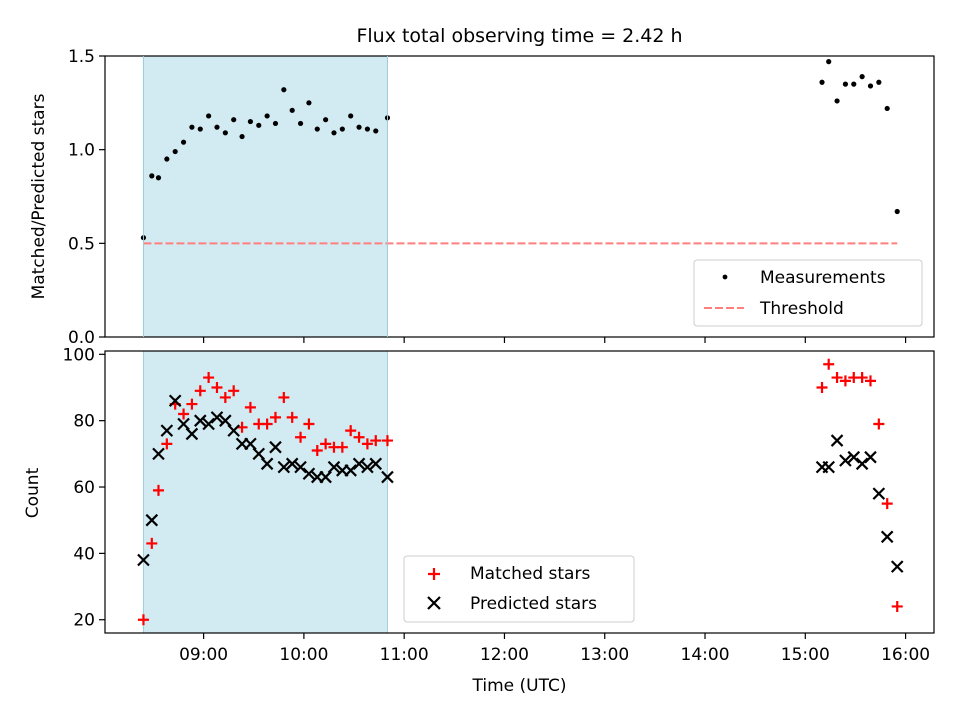 This screenshot has width=960, height=720. What do you see at coordinates (434, 603) in the screenshot?
I see `legend-predicted-marker` at bounding box center [434, 603].